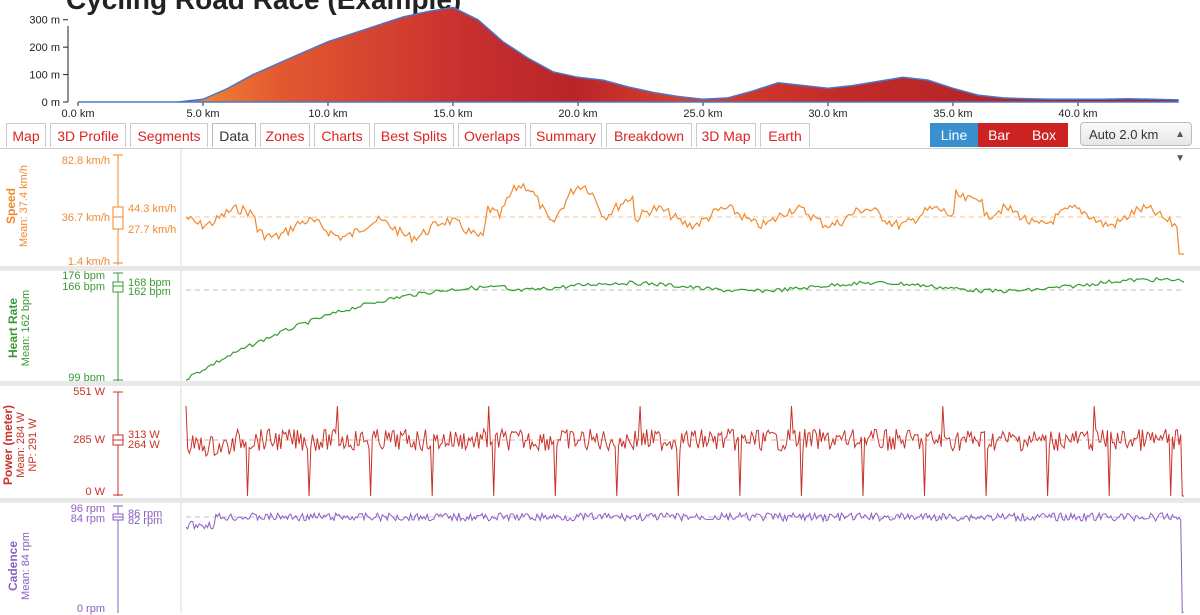 The image size is (1200, 615). Describe the element at coordinates (702, 114) in the screenshot. I see `elevation-x-tick-label: 25.0 km` at that location.